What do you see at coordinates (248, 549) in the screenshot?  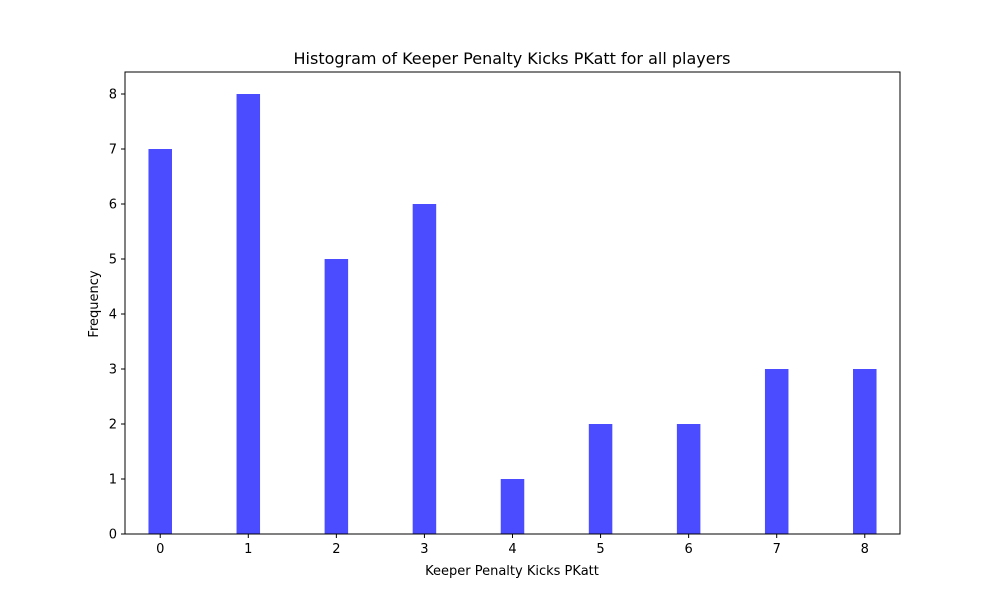 I see `x-tick-label: 1` at bounding box center [248, 549].